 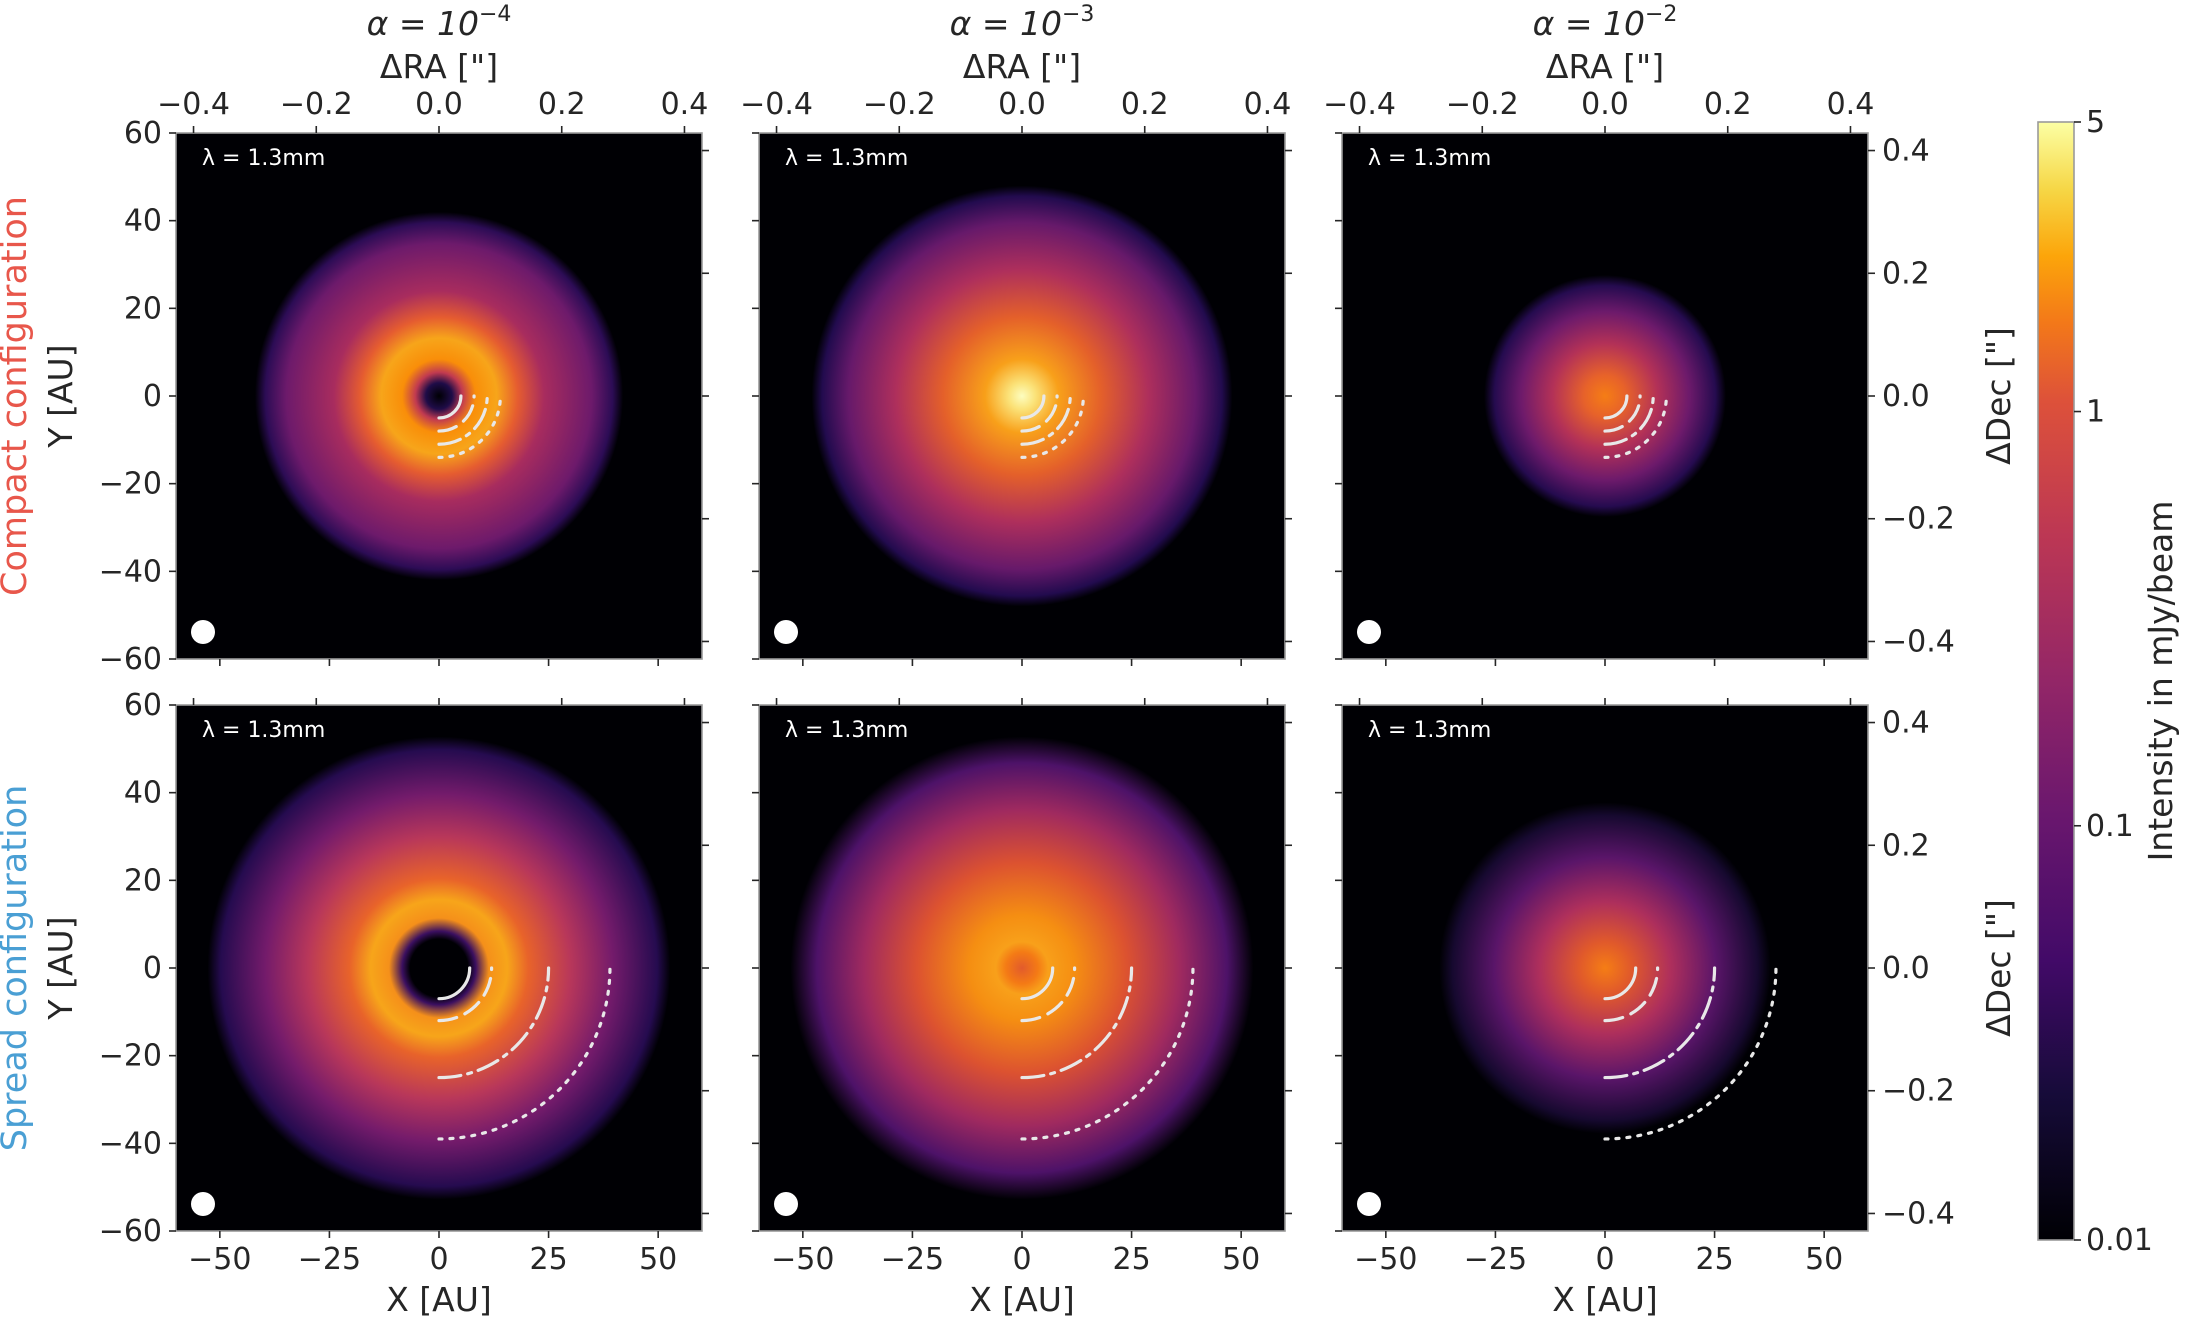 I want to click on row-label: Spread configuration, so click(x=17, y=968).